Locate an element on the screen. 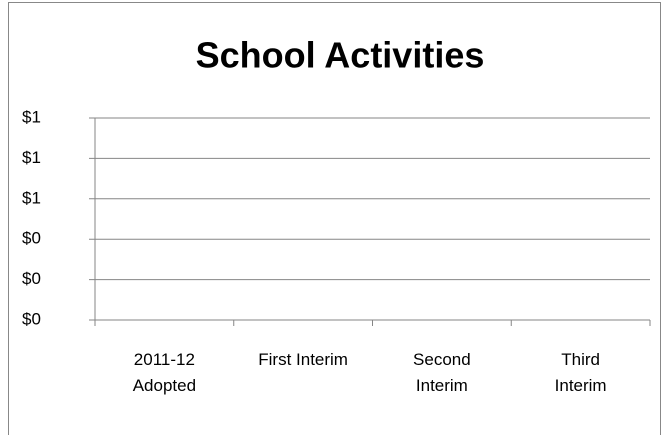 The width and height of the screenshot is (670, 435). x-tick-label: Second Interim is located at coordinates (442, 372).